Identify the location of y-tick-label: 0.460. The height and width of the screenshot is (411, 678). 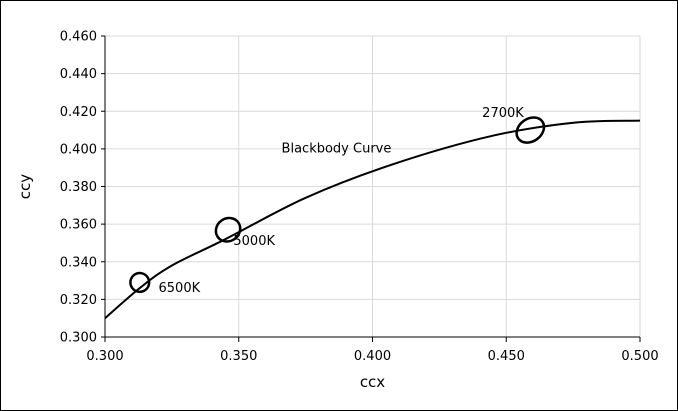
(78, 37).